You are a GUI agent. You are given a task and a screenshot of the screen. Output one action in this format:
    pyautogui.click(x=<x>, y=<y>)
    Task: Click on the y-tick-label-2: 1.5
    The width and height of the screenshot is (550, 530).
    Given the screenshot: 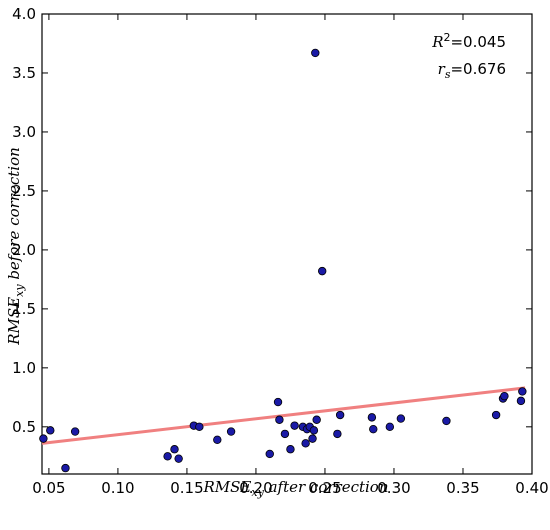 What is the action you would take?
    pyautogui.click(x=24, y=309)
    